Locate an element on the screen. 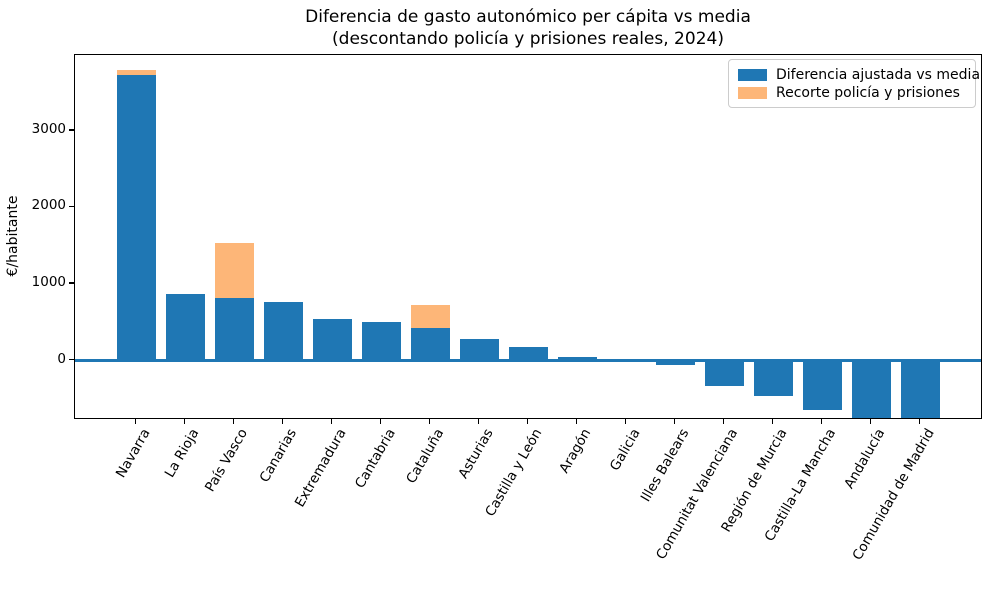  x-tick-label: Cantabria is located at coordinates (375, 459).